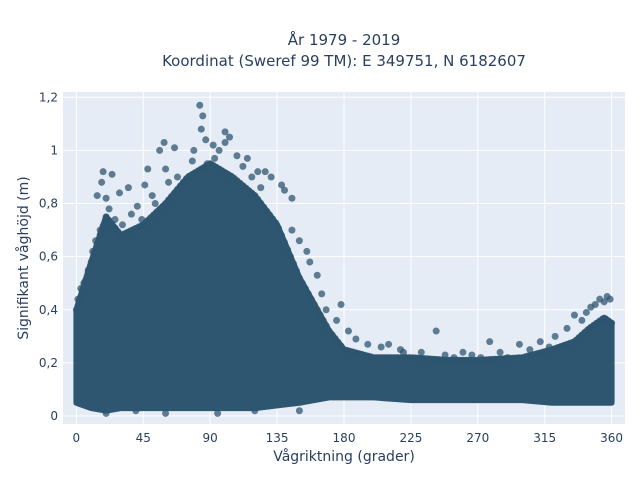  I want to click on y-tick-label: 1,2, so click(48, 97).